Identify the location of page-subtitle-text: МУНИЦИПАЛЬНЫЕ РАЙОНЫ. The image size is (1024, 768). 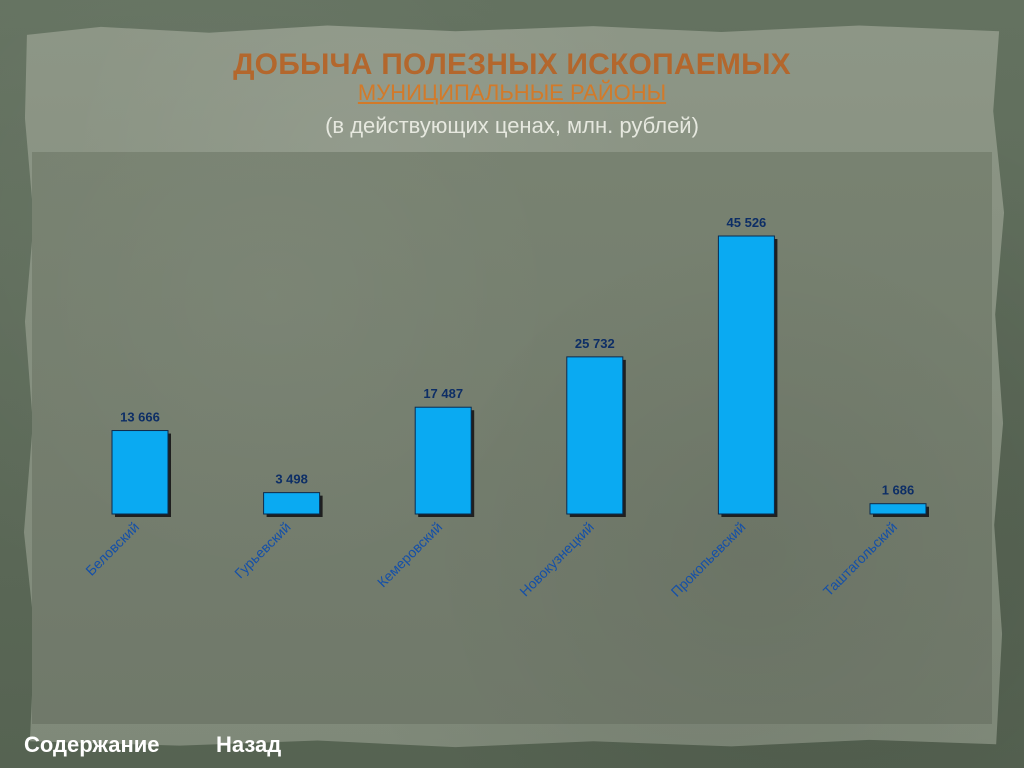
(512, 92).